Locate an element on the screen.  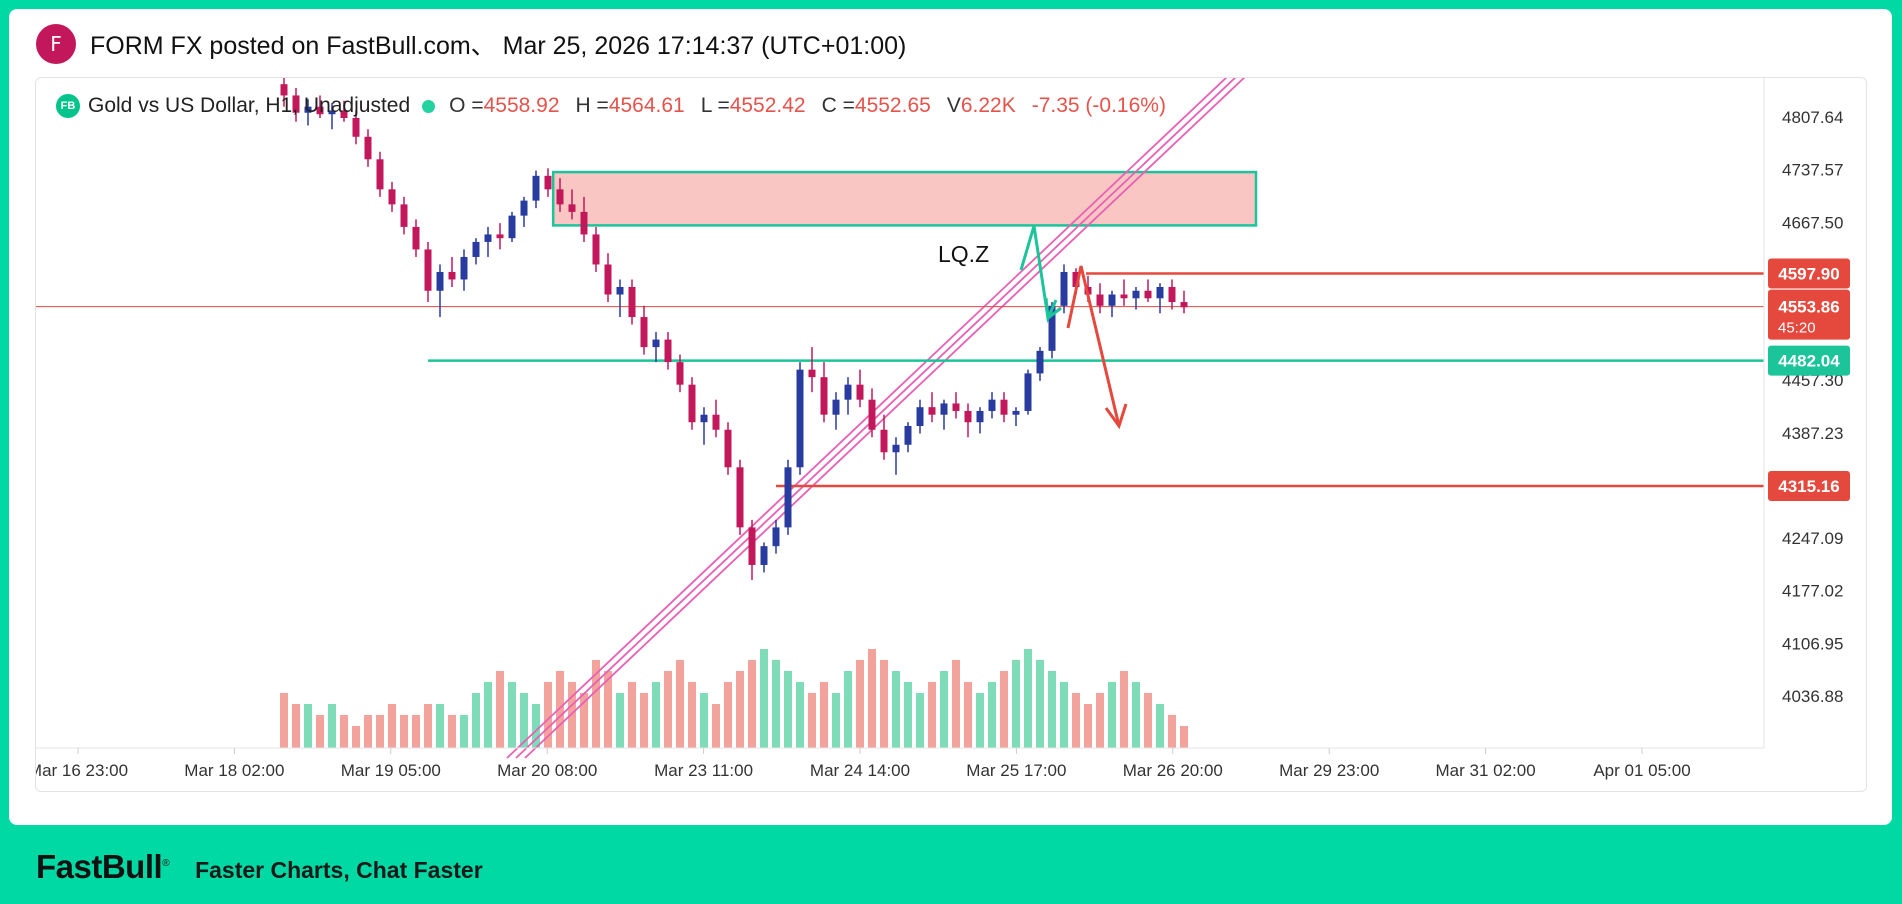
price-label-text: 4315.16 is located at coordinates (1808, 486).